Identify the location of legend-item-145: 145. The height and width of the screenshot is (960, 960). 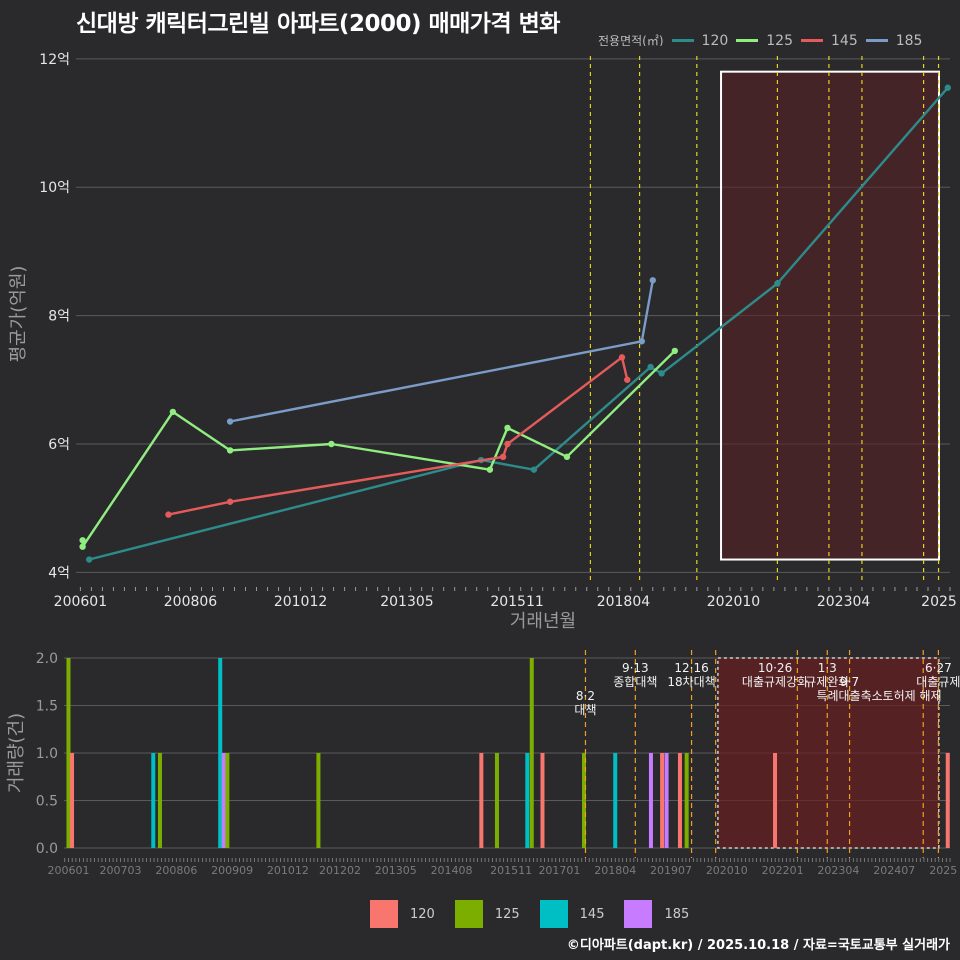
(829, 41).